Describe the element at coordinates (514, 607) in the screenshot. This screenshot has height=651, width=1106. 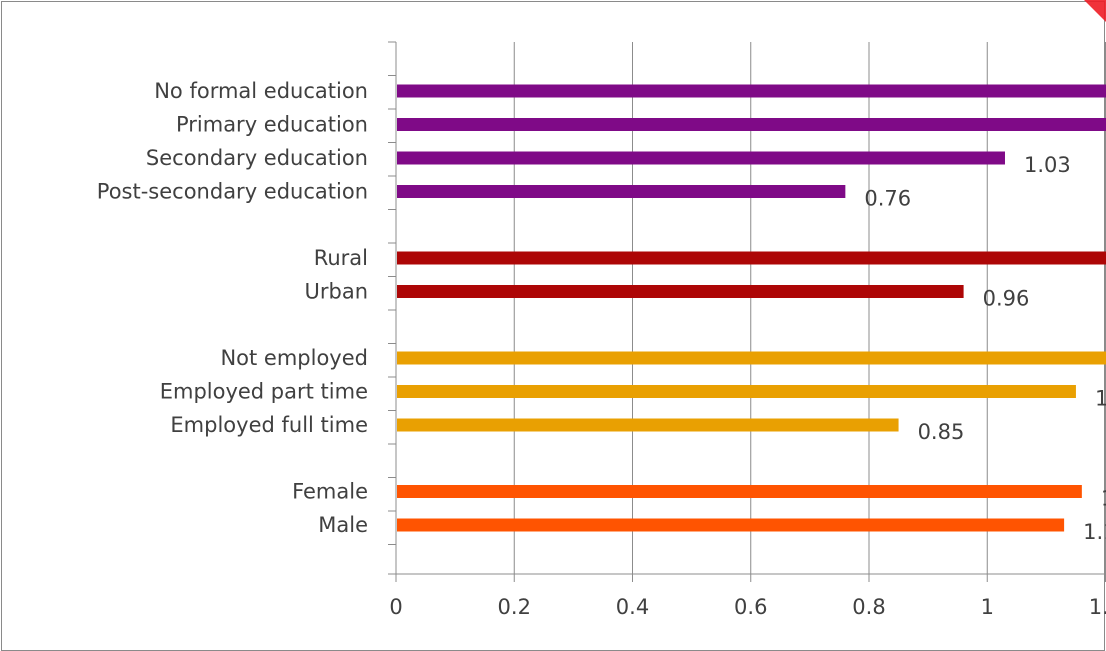
I see `x-tick-label: 0.2` at that location.